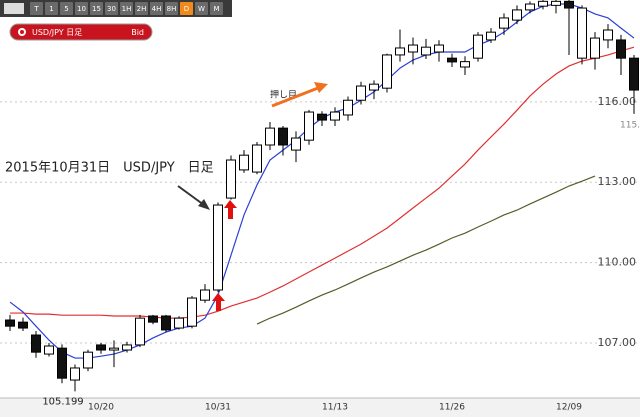 This screenshot has height=417, width=640. What do you see at coordinates (22, 32) in the screenshot?
I see `symbol-flag-dot` at bounding box center [22, 32].